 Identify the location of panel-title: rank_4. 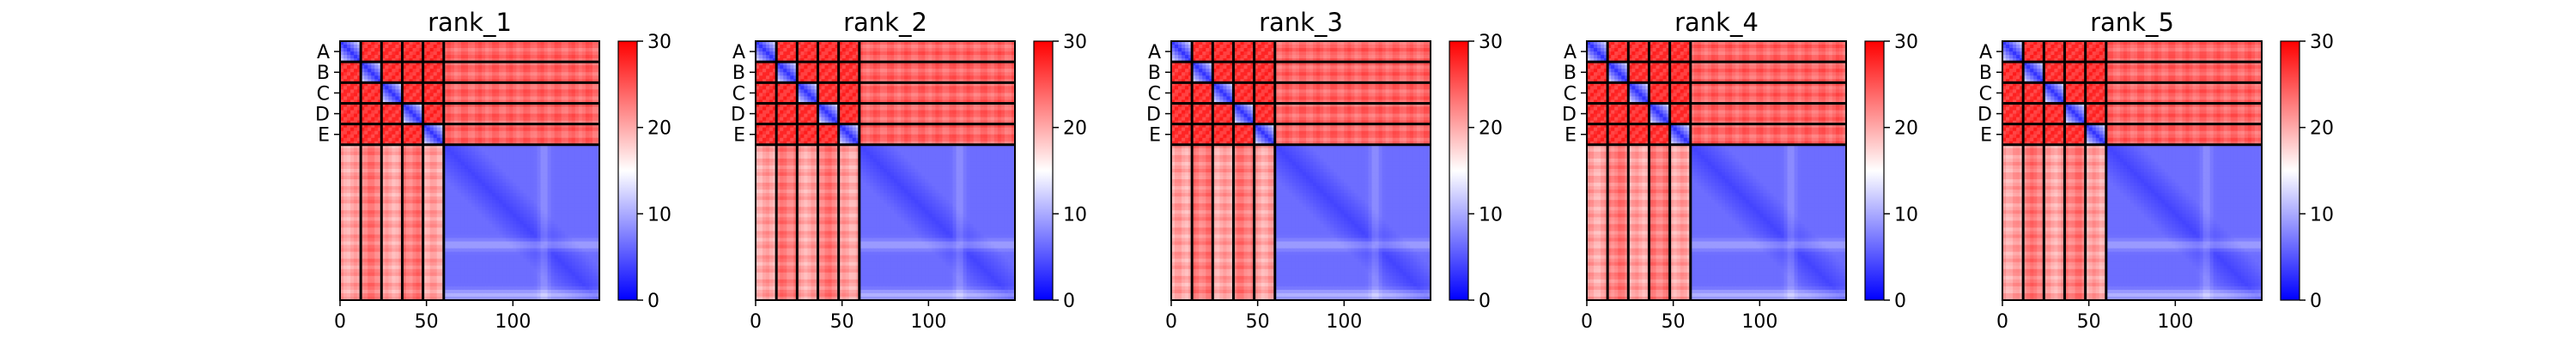
(1716, 23).